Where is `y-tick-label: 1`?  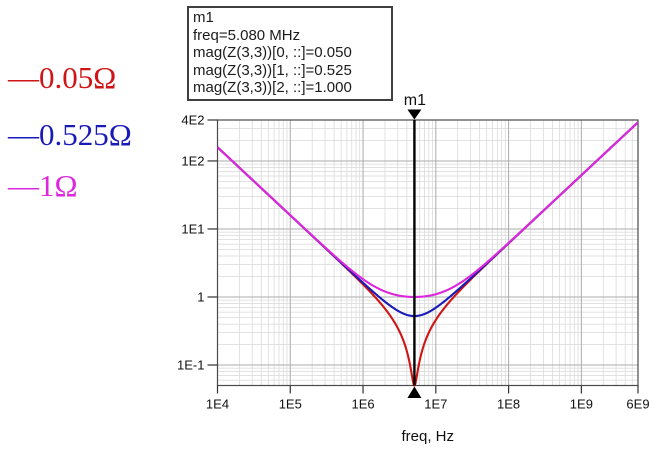 y-tick-label: 1 is located at coordinates (200, 297).